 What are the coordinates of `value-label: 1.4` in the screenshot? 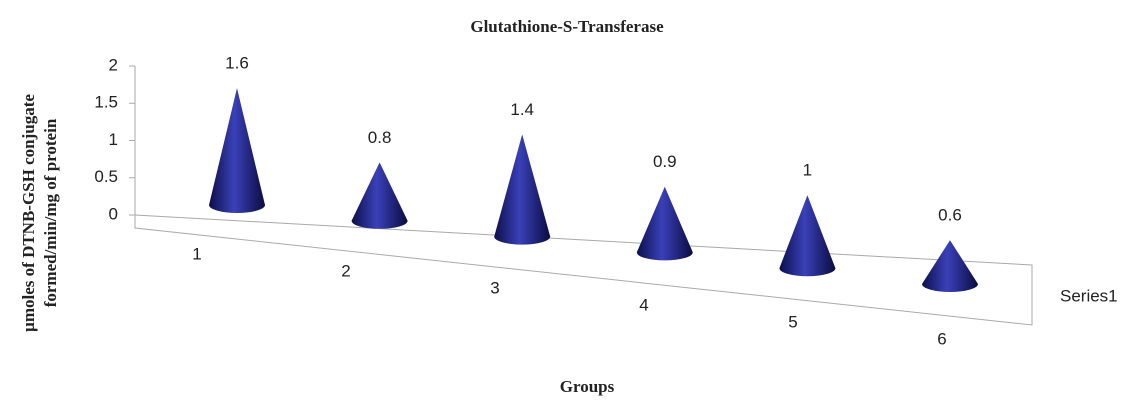 It's located at (522, 109).